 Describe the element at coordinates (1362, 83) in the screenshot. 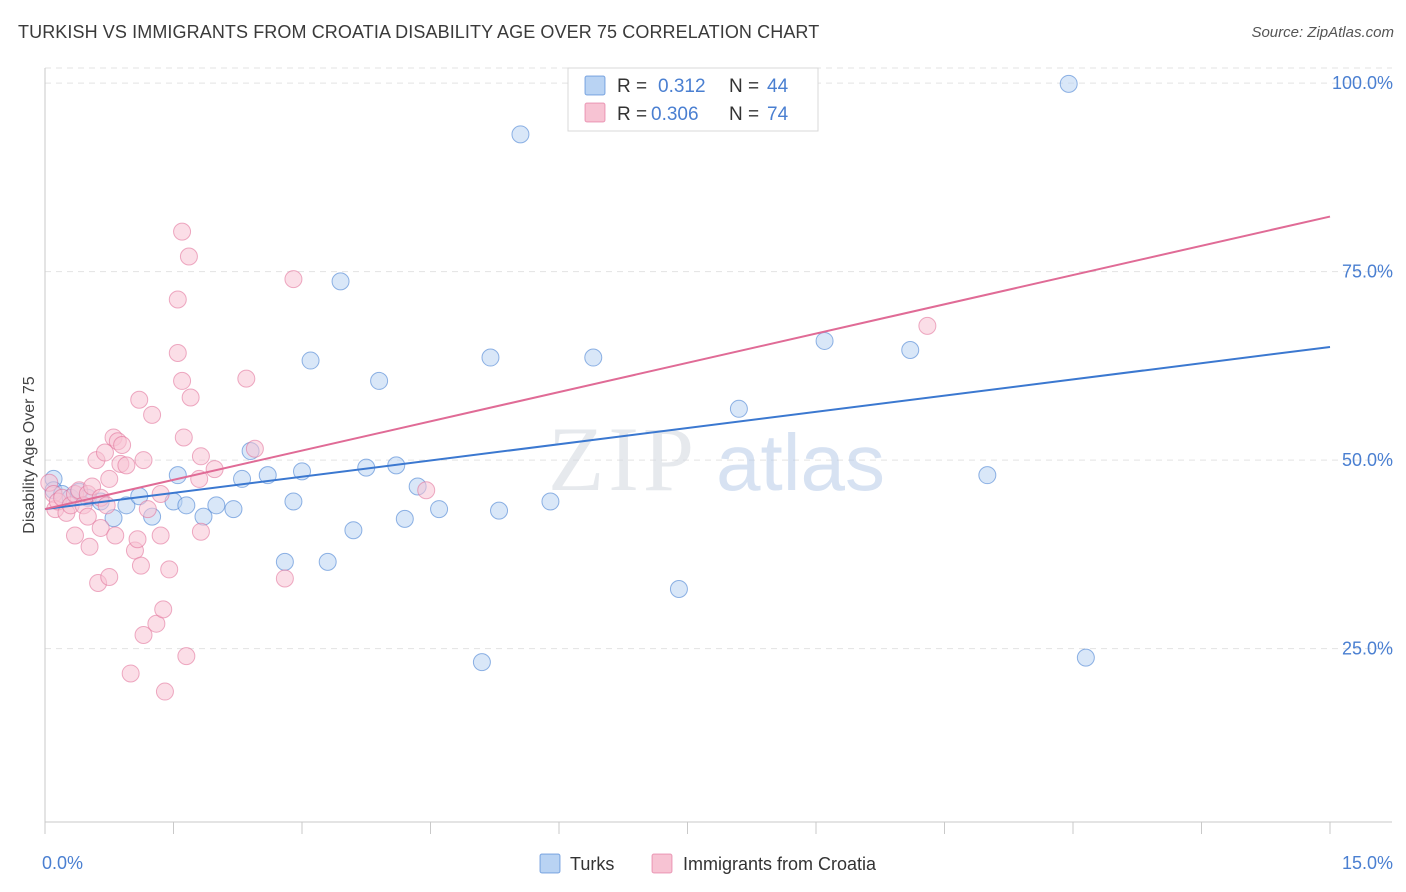

I see `y-tick-label: 100.0%` at that location.